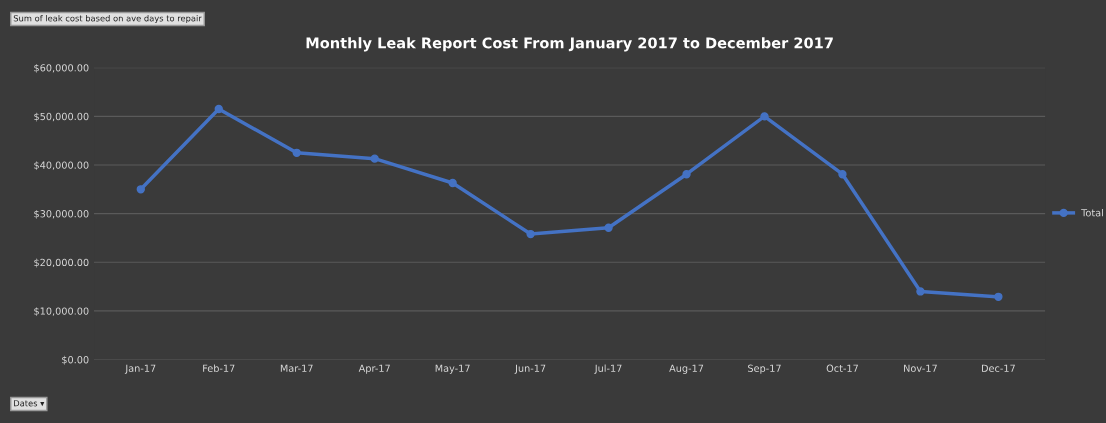  I want to click on x-tick-label: Aug-17, so click(686, 369).